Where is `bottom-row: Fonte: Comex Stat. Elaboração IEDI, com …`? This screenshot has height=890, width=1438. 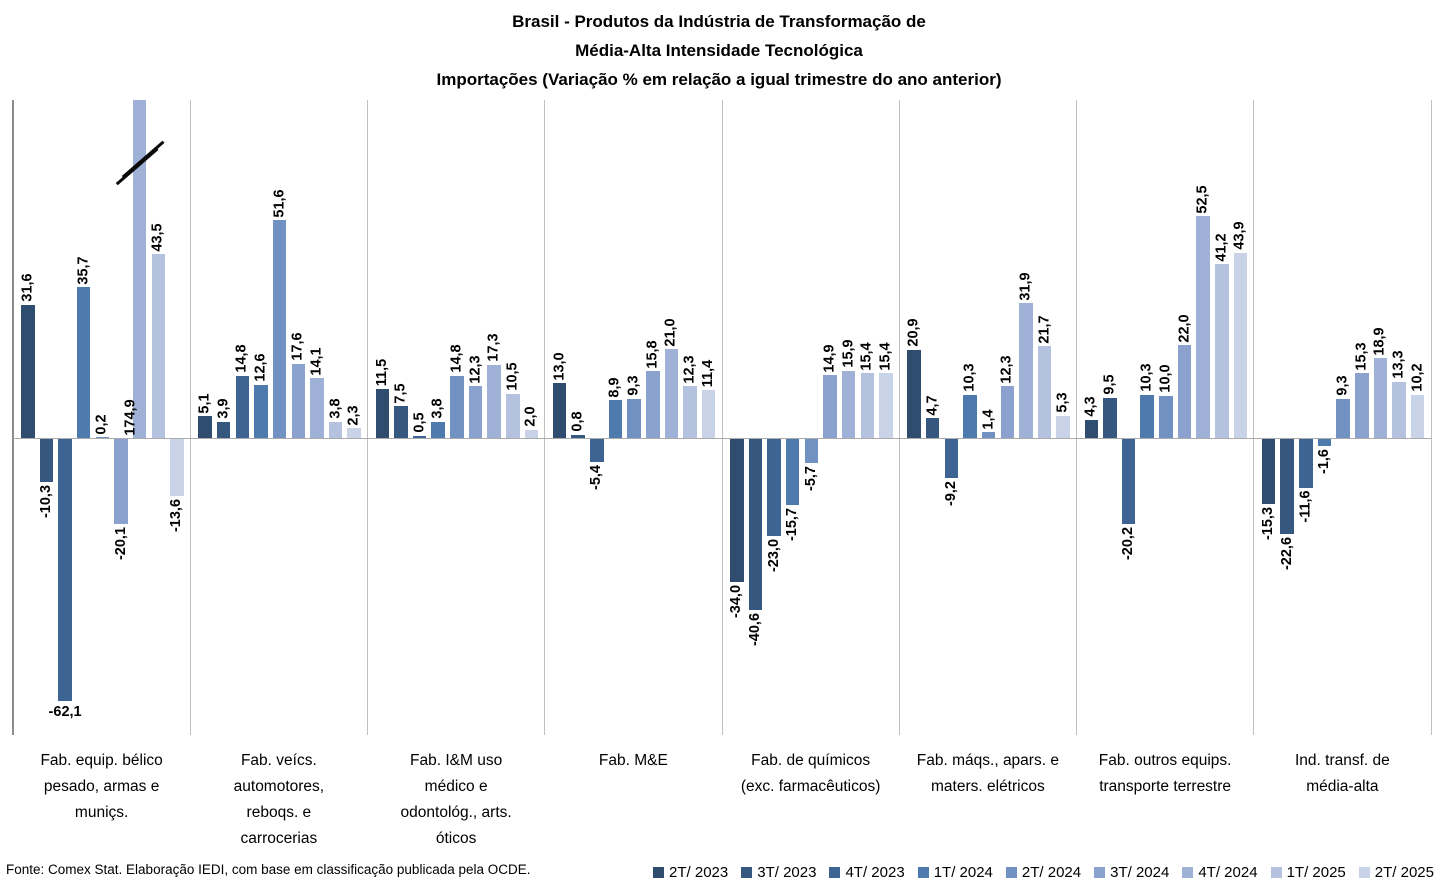 bottom-row: Fonte: Comex Stat. Elaboração IEDI, com … is located at coordinates (719, 872).